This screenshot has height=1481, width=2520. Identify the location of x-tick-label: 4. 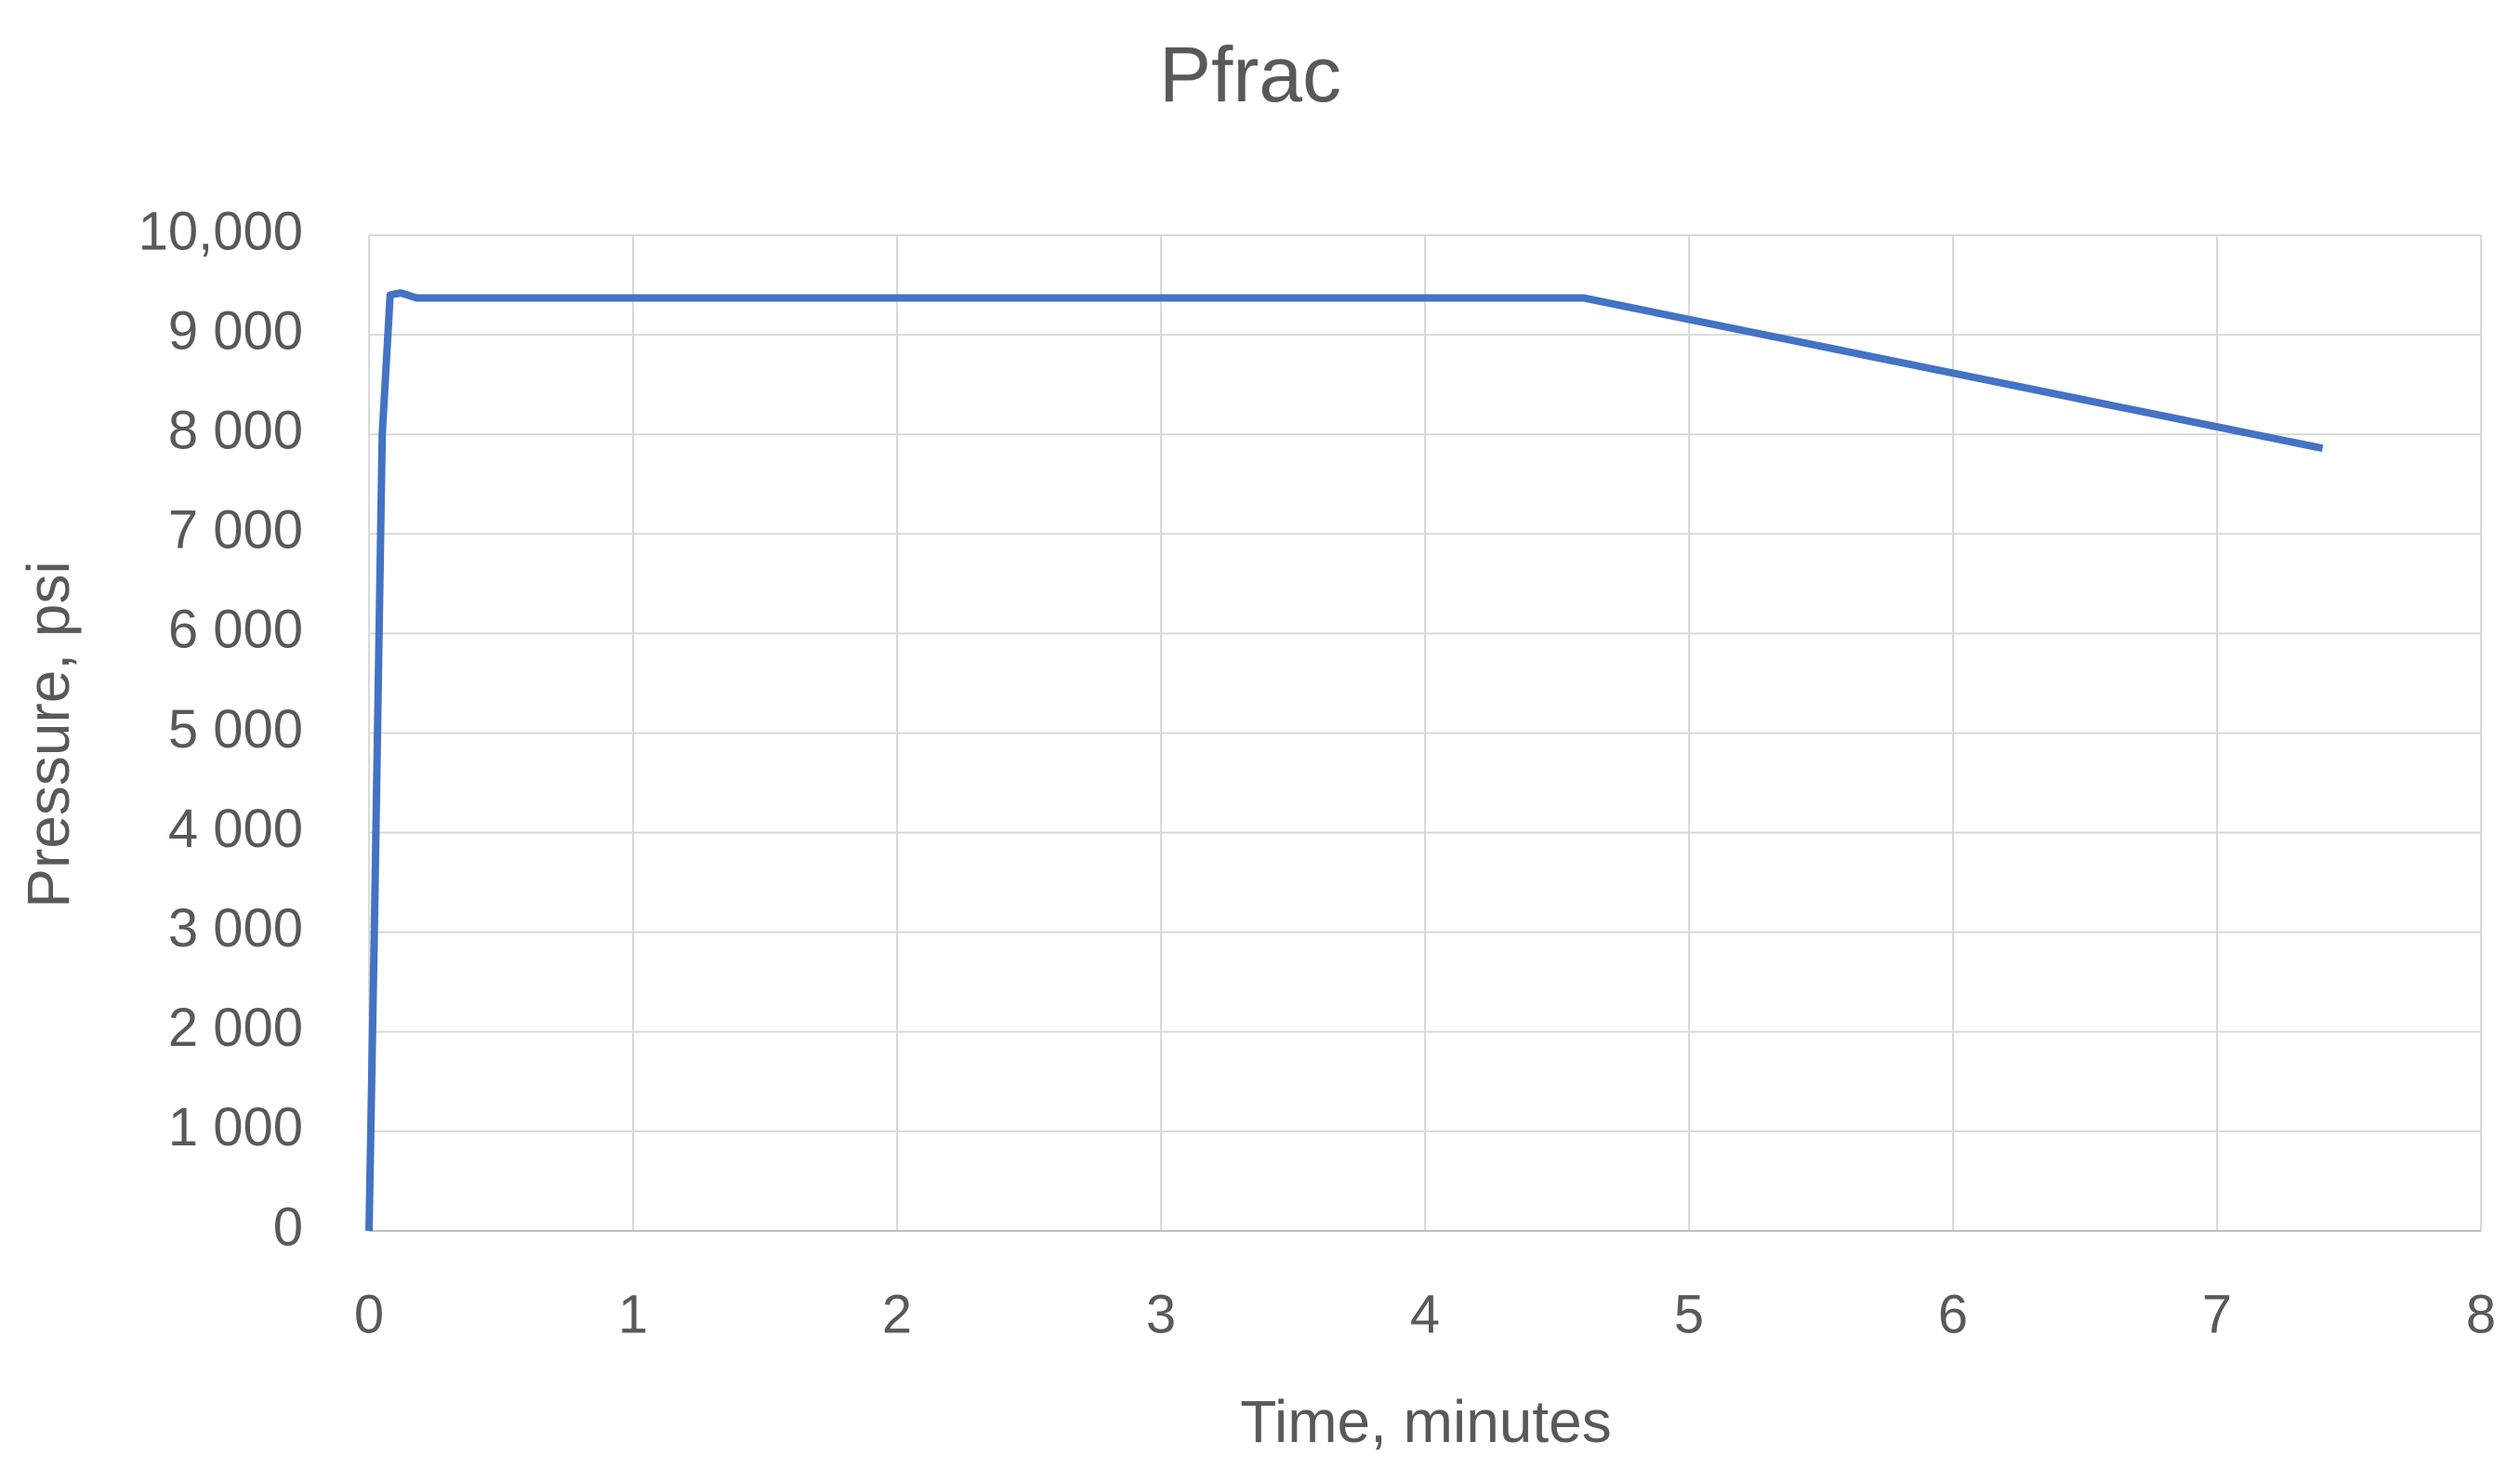
(1425, 1314).